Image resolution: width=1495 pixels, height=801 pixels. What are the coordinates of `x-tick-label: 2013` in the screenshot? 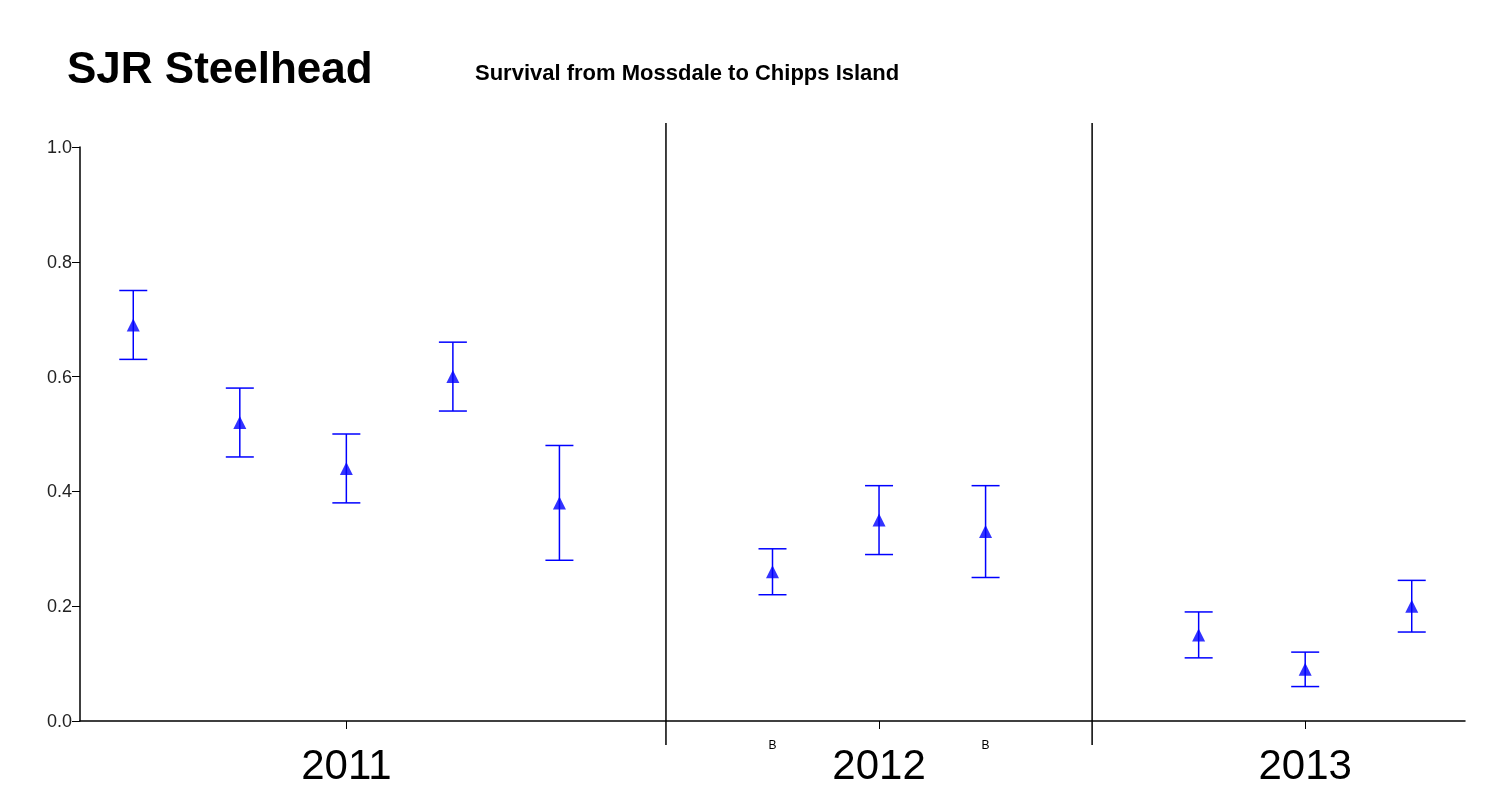 It's located at (1305, 764).